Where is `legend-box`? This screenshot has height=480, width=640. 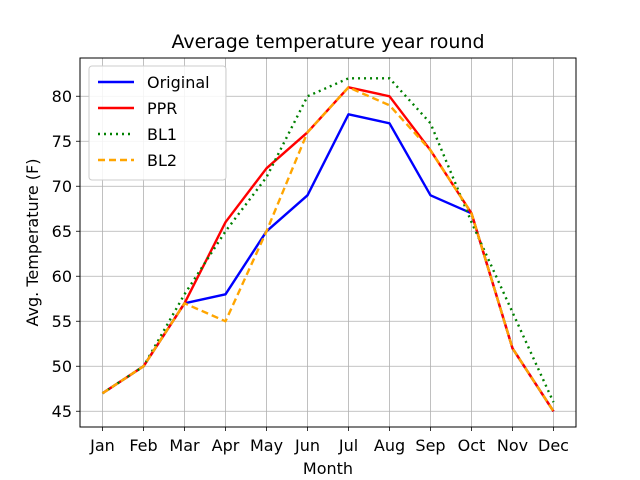
legend-box is located at coordinates (157, 123).